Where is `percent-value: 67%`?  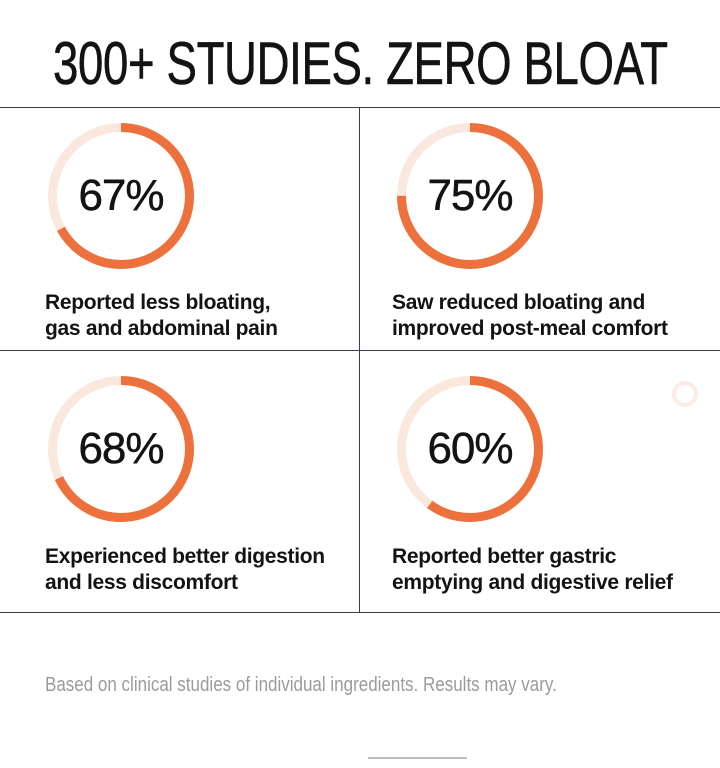
percent-value: 67% is located at coordinates (121, 196).